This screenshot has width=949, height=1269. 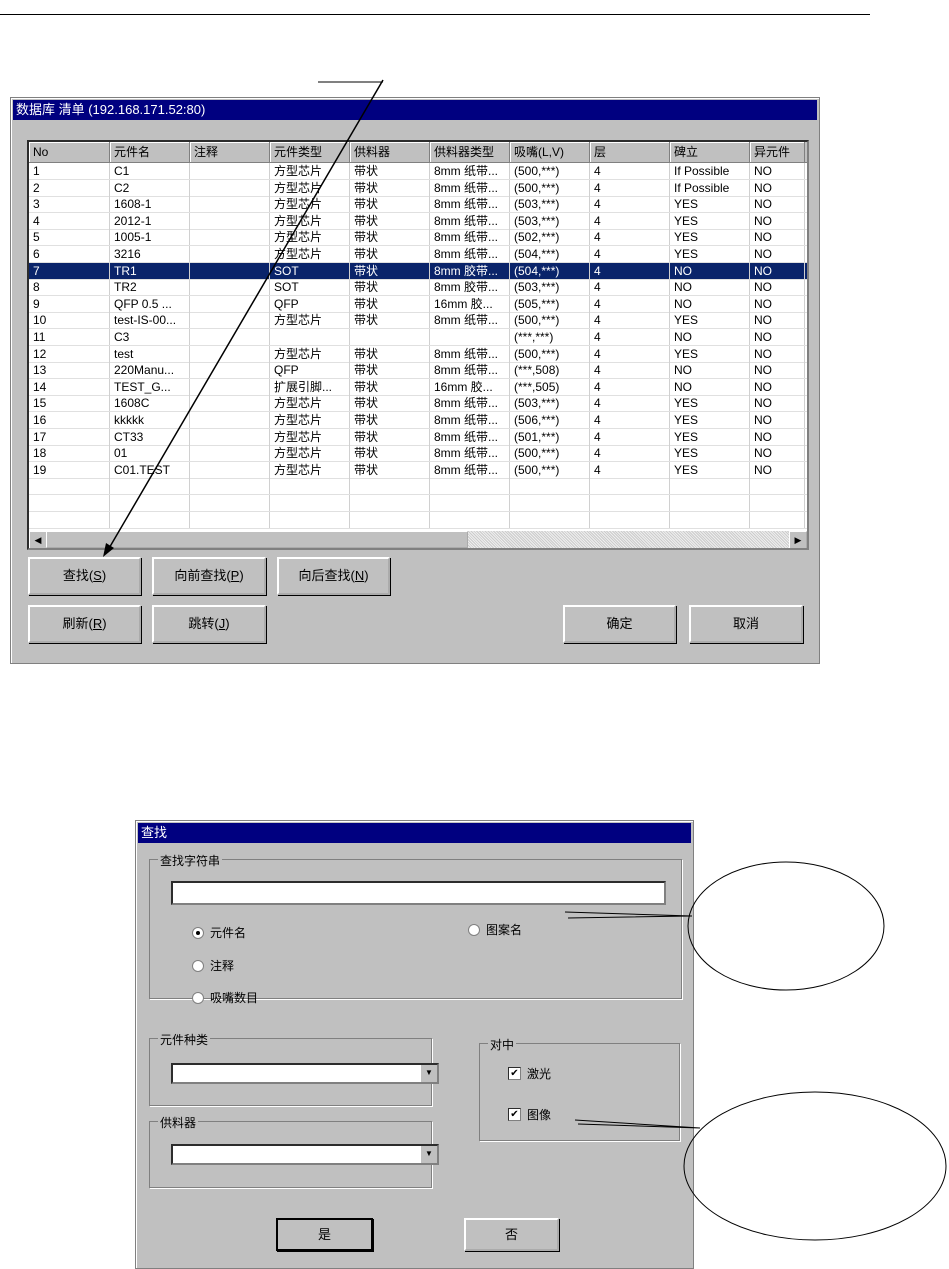 I want to click on table-cell: 1608C, so click(x=150, y=403).